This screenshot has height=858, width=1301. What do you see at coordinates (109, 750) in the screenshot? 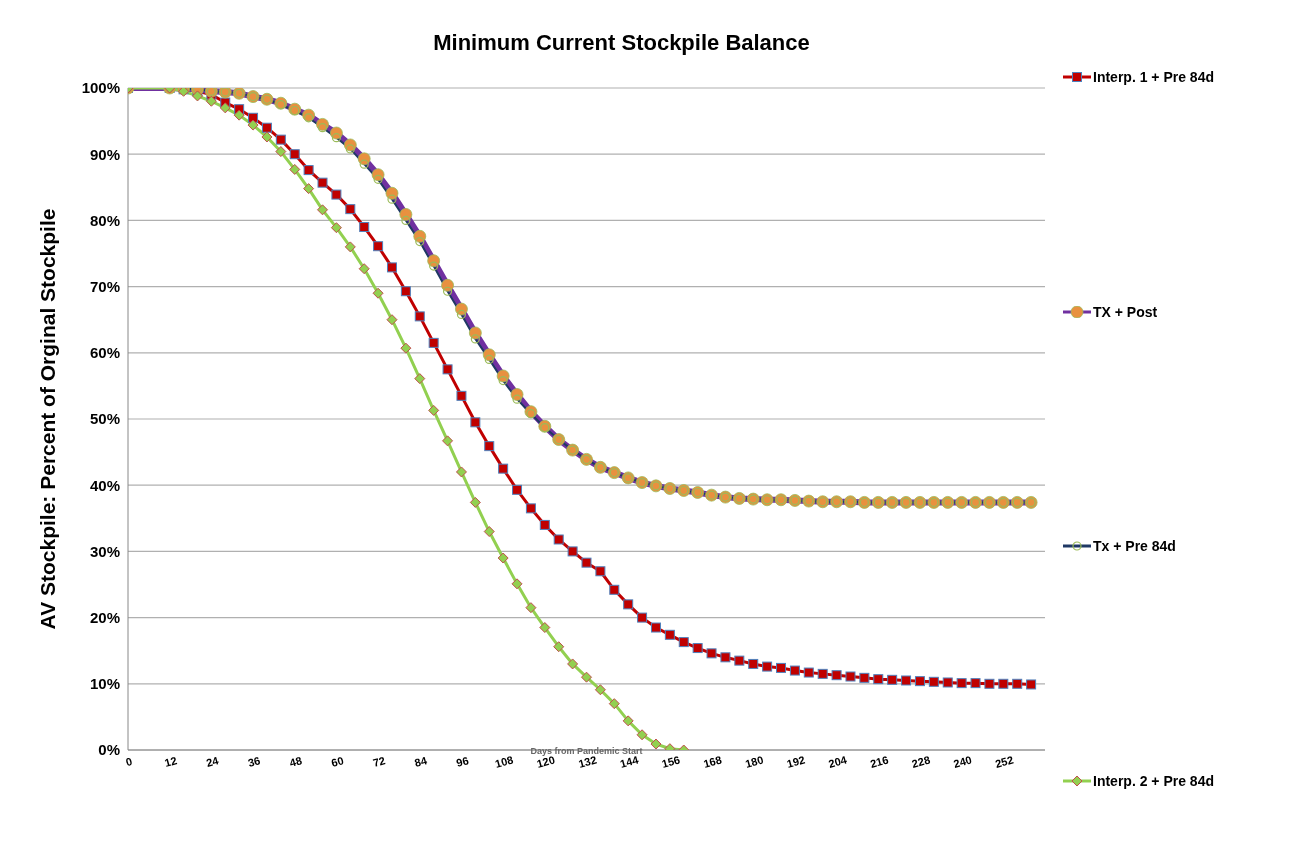
I see `y-tick-label: 0%` at bounding box center [109, 750].